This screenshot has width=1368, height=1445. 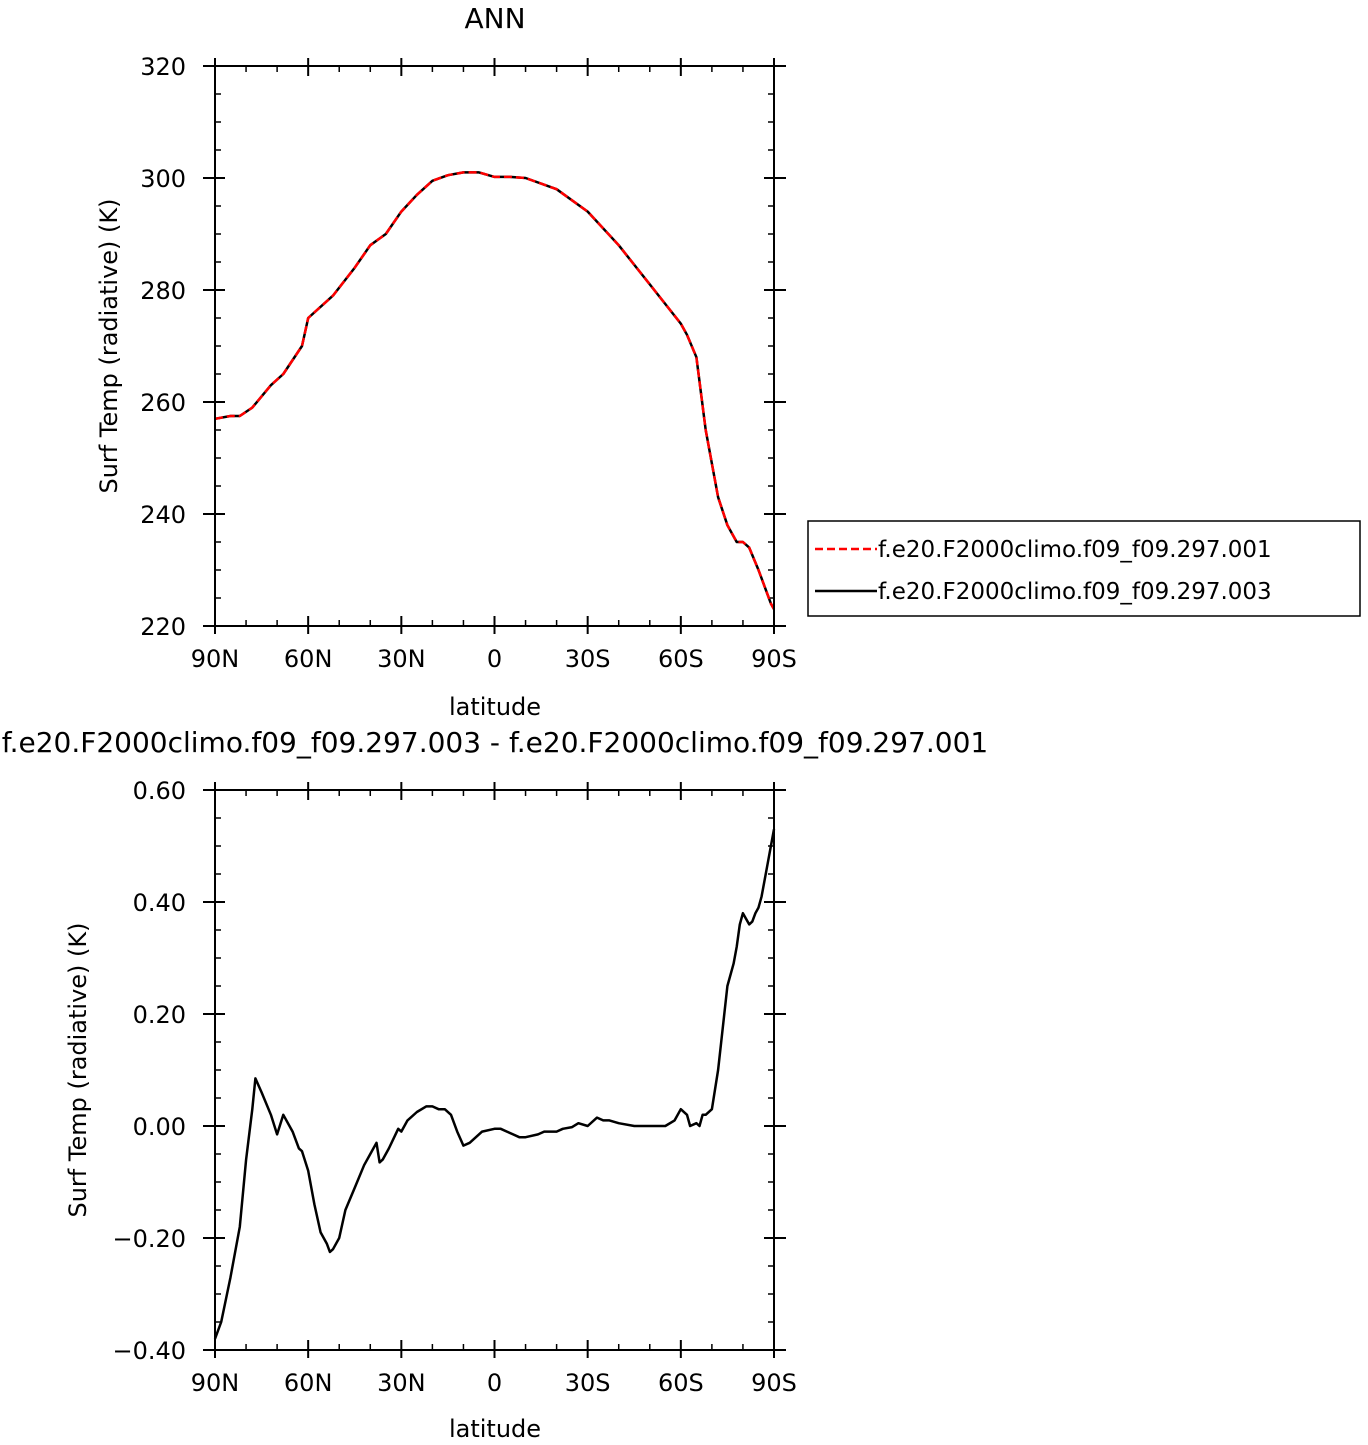 What do you see at coordinates (149, 1239) in the screenshot?
I see `bottom-y-tick-label: −0.20` at bounding box center [149, 1239].